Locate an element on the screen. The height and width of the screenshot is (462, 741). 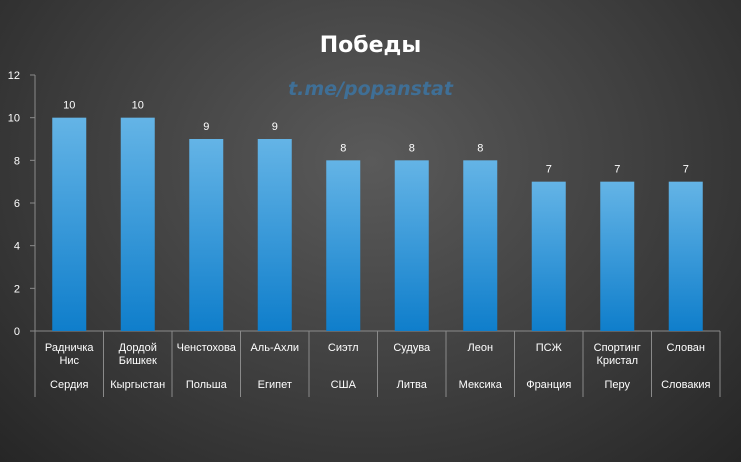
y-tick-label: 12 is located at coordinates (14, 76).